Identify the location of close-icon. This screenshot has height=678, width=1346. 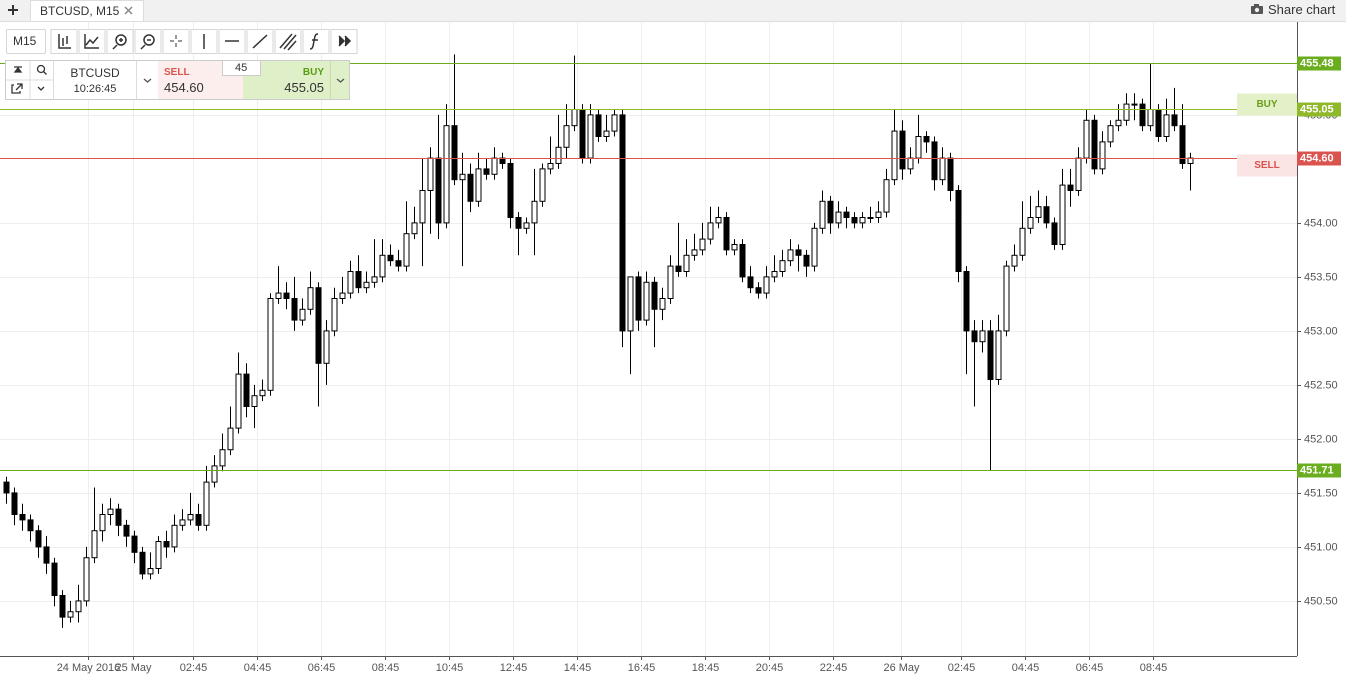
(128, 10).